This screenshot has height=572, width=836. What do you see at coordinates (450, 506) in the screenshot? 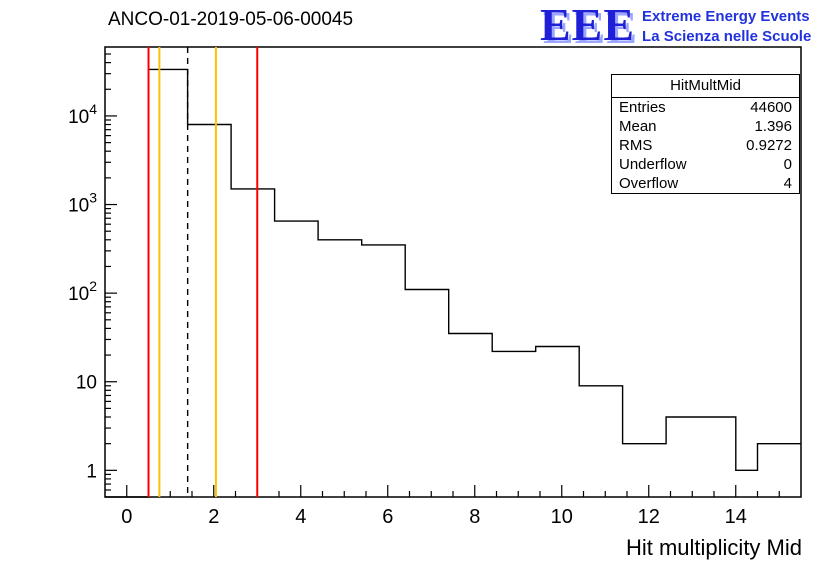
I see `x-axis: 0 2 4 6 8 10 12 14` at bounding box center [450, 506].